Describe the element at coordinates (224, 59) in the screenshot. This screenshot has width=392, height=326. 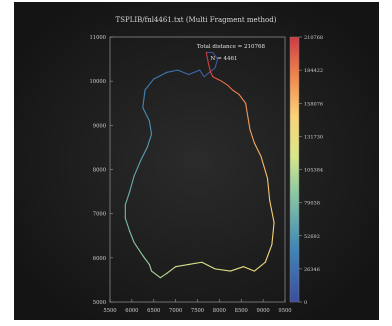
I see `annotation-node-count: N = 4461` at that location.